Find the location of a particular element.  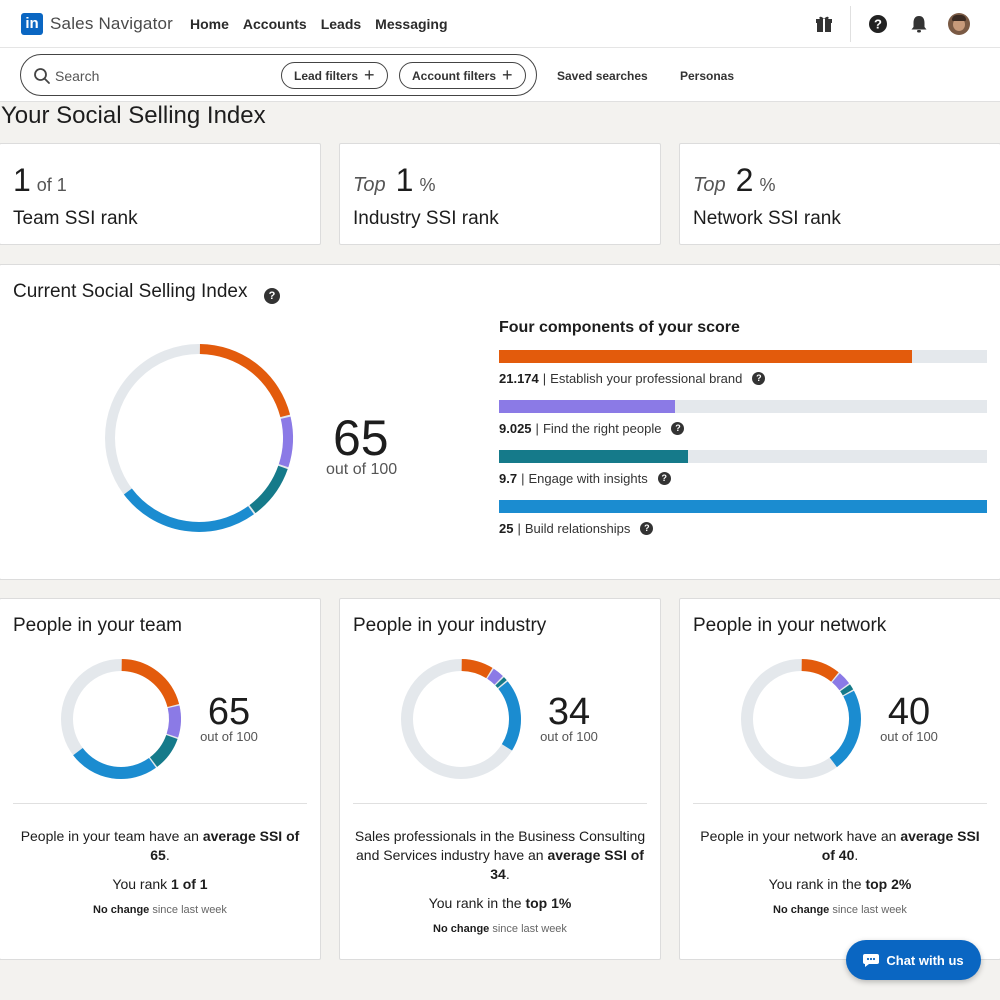

nav-messaging: Messaging is located at coordinates (411, 24).